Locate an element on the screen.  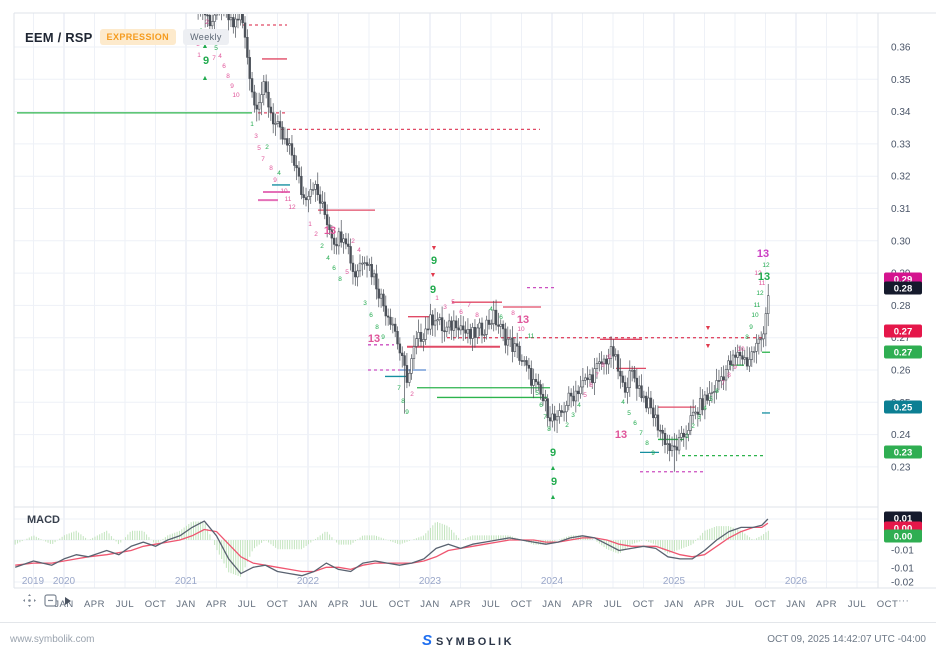
svg-text: 12 is located at coordinates (292, 207).